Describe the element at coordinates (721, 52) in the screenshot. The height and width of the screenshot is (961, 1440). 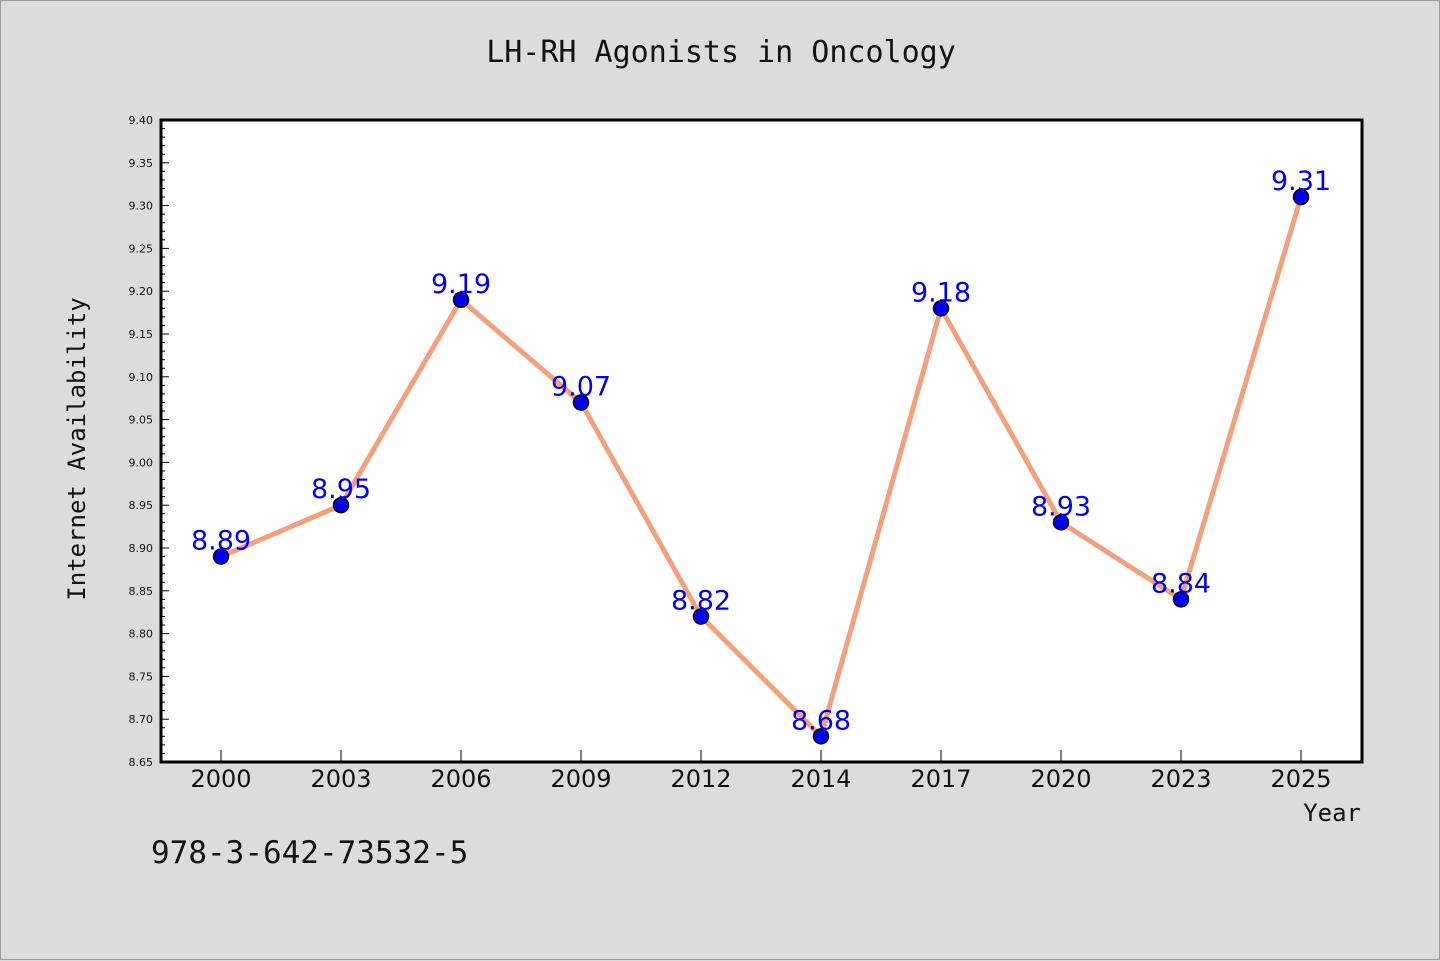
I see `chart-title: LH-RH Agonists in Oncology` at that location.